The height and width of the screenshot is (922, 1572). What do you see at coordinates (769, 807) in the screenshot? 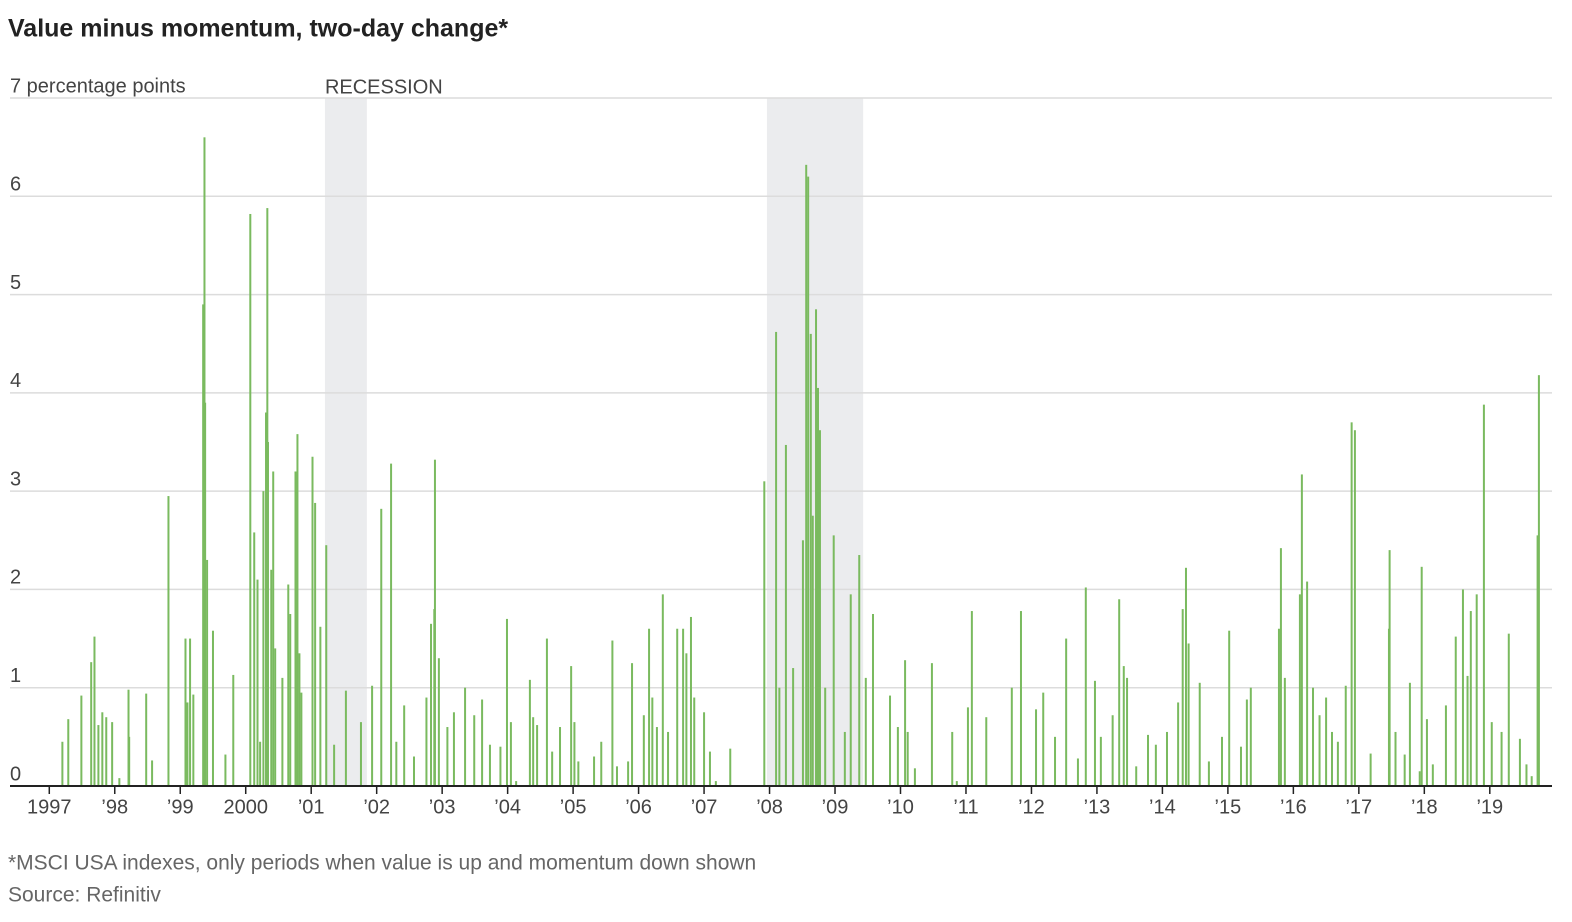
I see `x-tick-label: ’08` at bounding box center [769, 807].